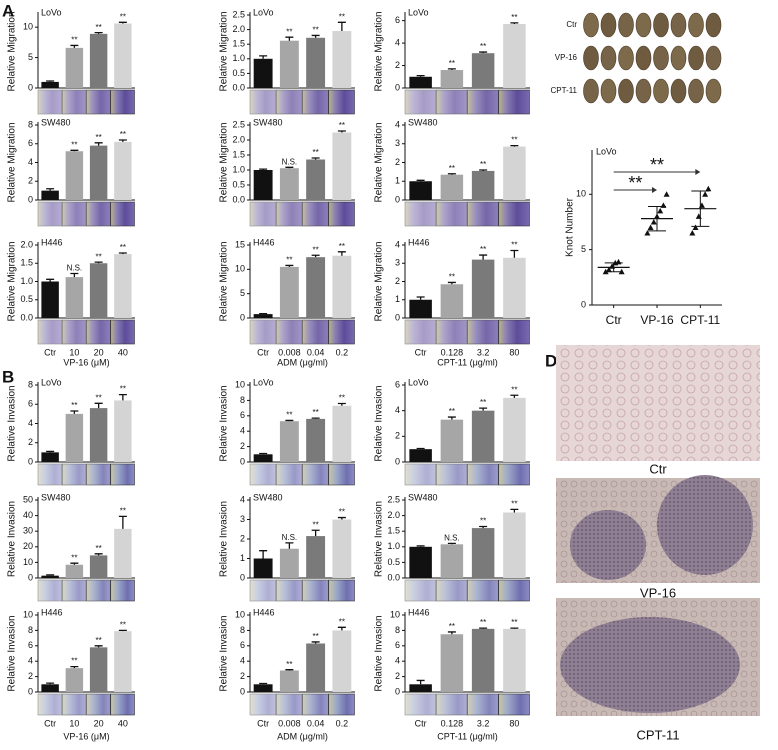  What do you see at coordinates (123, 723) in the screenshot?
I see `x-tick-label: 40` at bounding box center [123, 723].